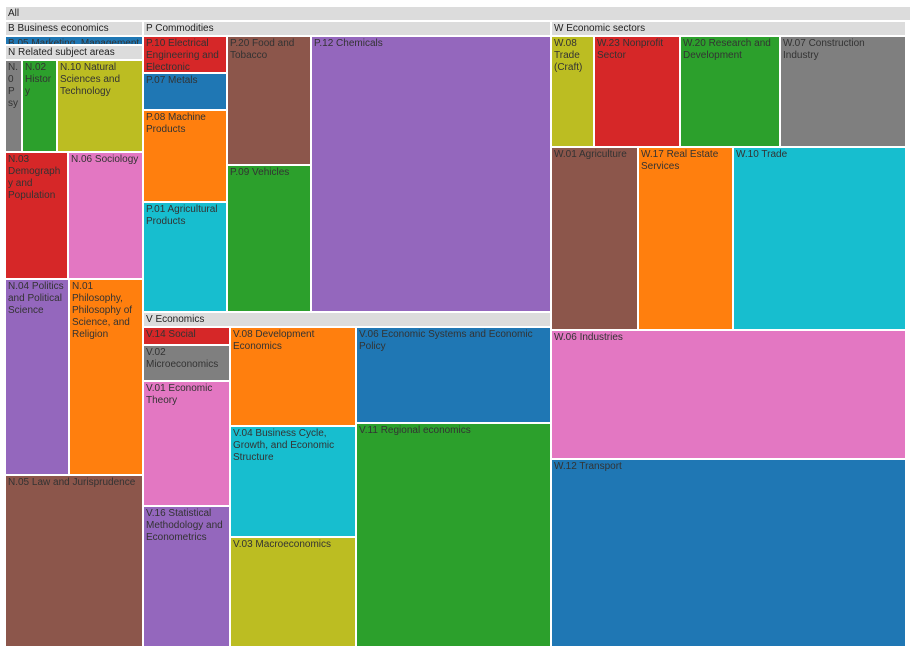 The width and height of the screenshot is (911, 652). What do you see at coordinates (13, 106) in the screenshot?
I see `treemap-cell: N.0 Psy` at bounding box center [13, 106].